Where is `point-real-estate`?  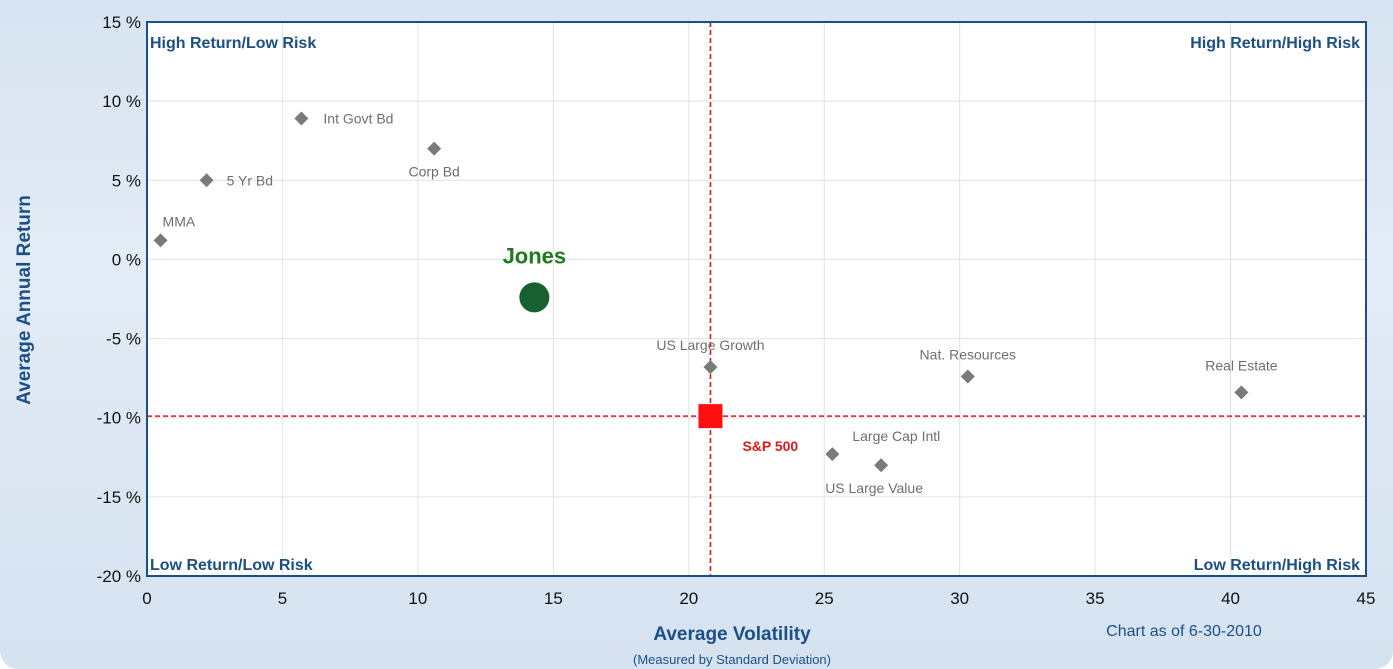 point-real-estate is located at coordinates (1241, 392).